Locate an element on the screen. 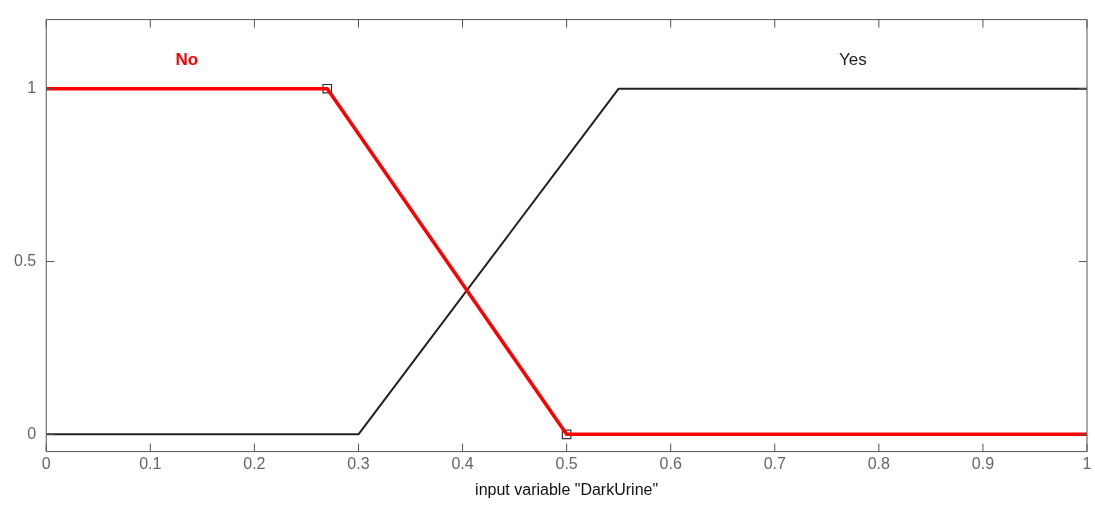  x-tick-label: 0 is located at coordinates (46, 463).